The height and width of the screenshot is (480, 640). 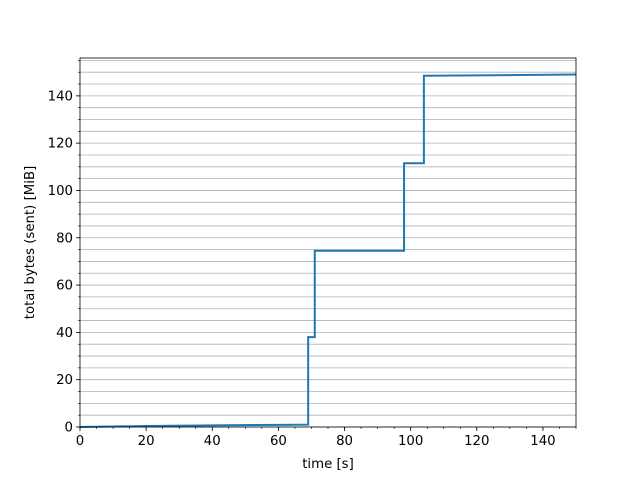 What do you see at coordinates (146, 441) in the screenshot?
I see `x-tick-label: 20` at bounding box center [146, 441].